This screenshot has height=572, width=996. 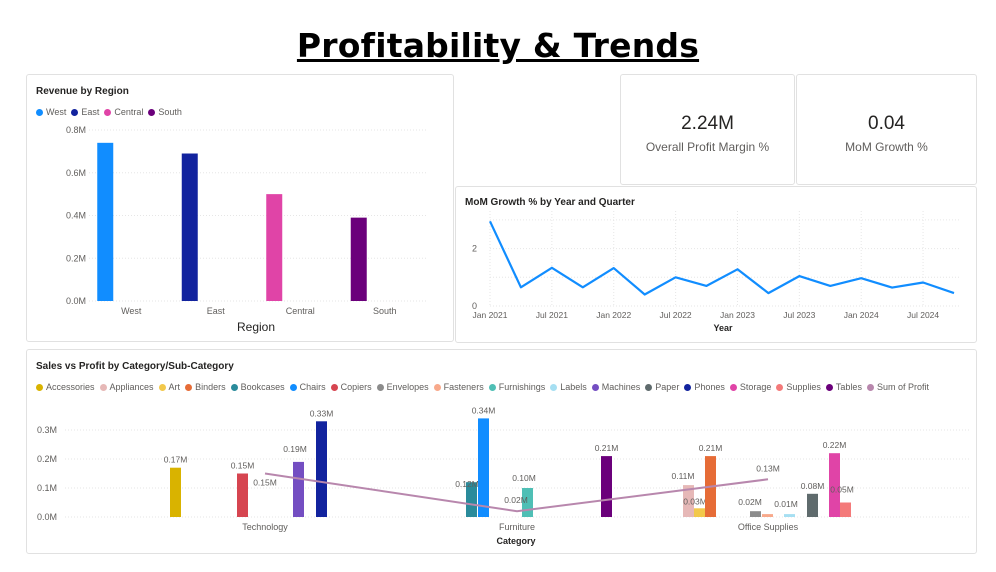 What do you see at coordinates (135, 366) in the screenshot?
I see `chart-title: Sales vs Profit by Category/Sub-Category` at bounding box center [135, 366].